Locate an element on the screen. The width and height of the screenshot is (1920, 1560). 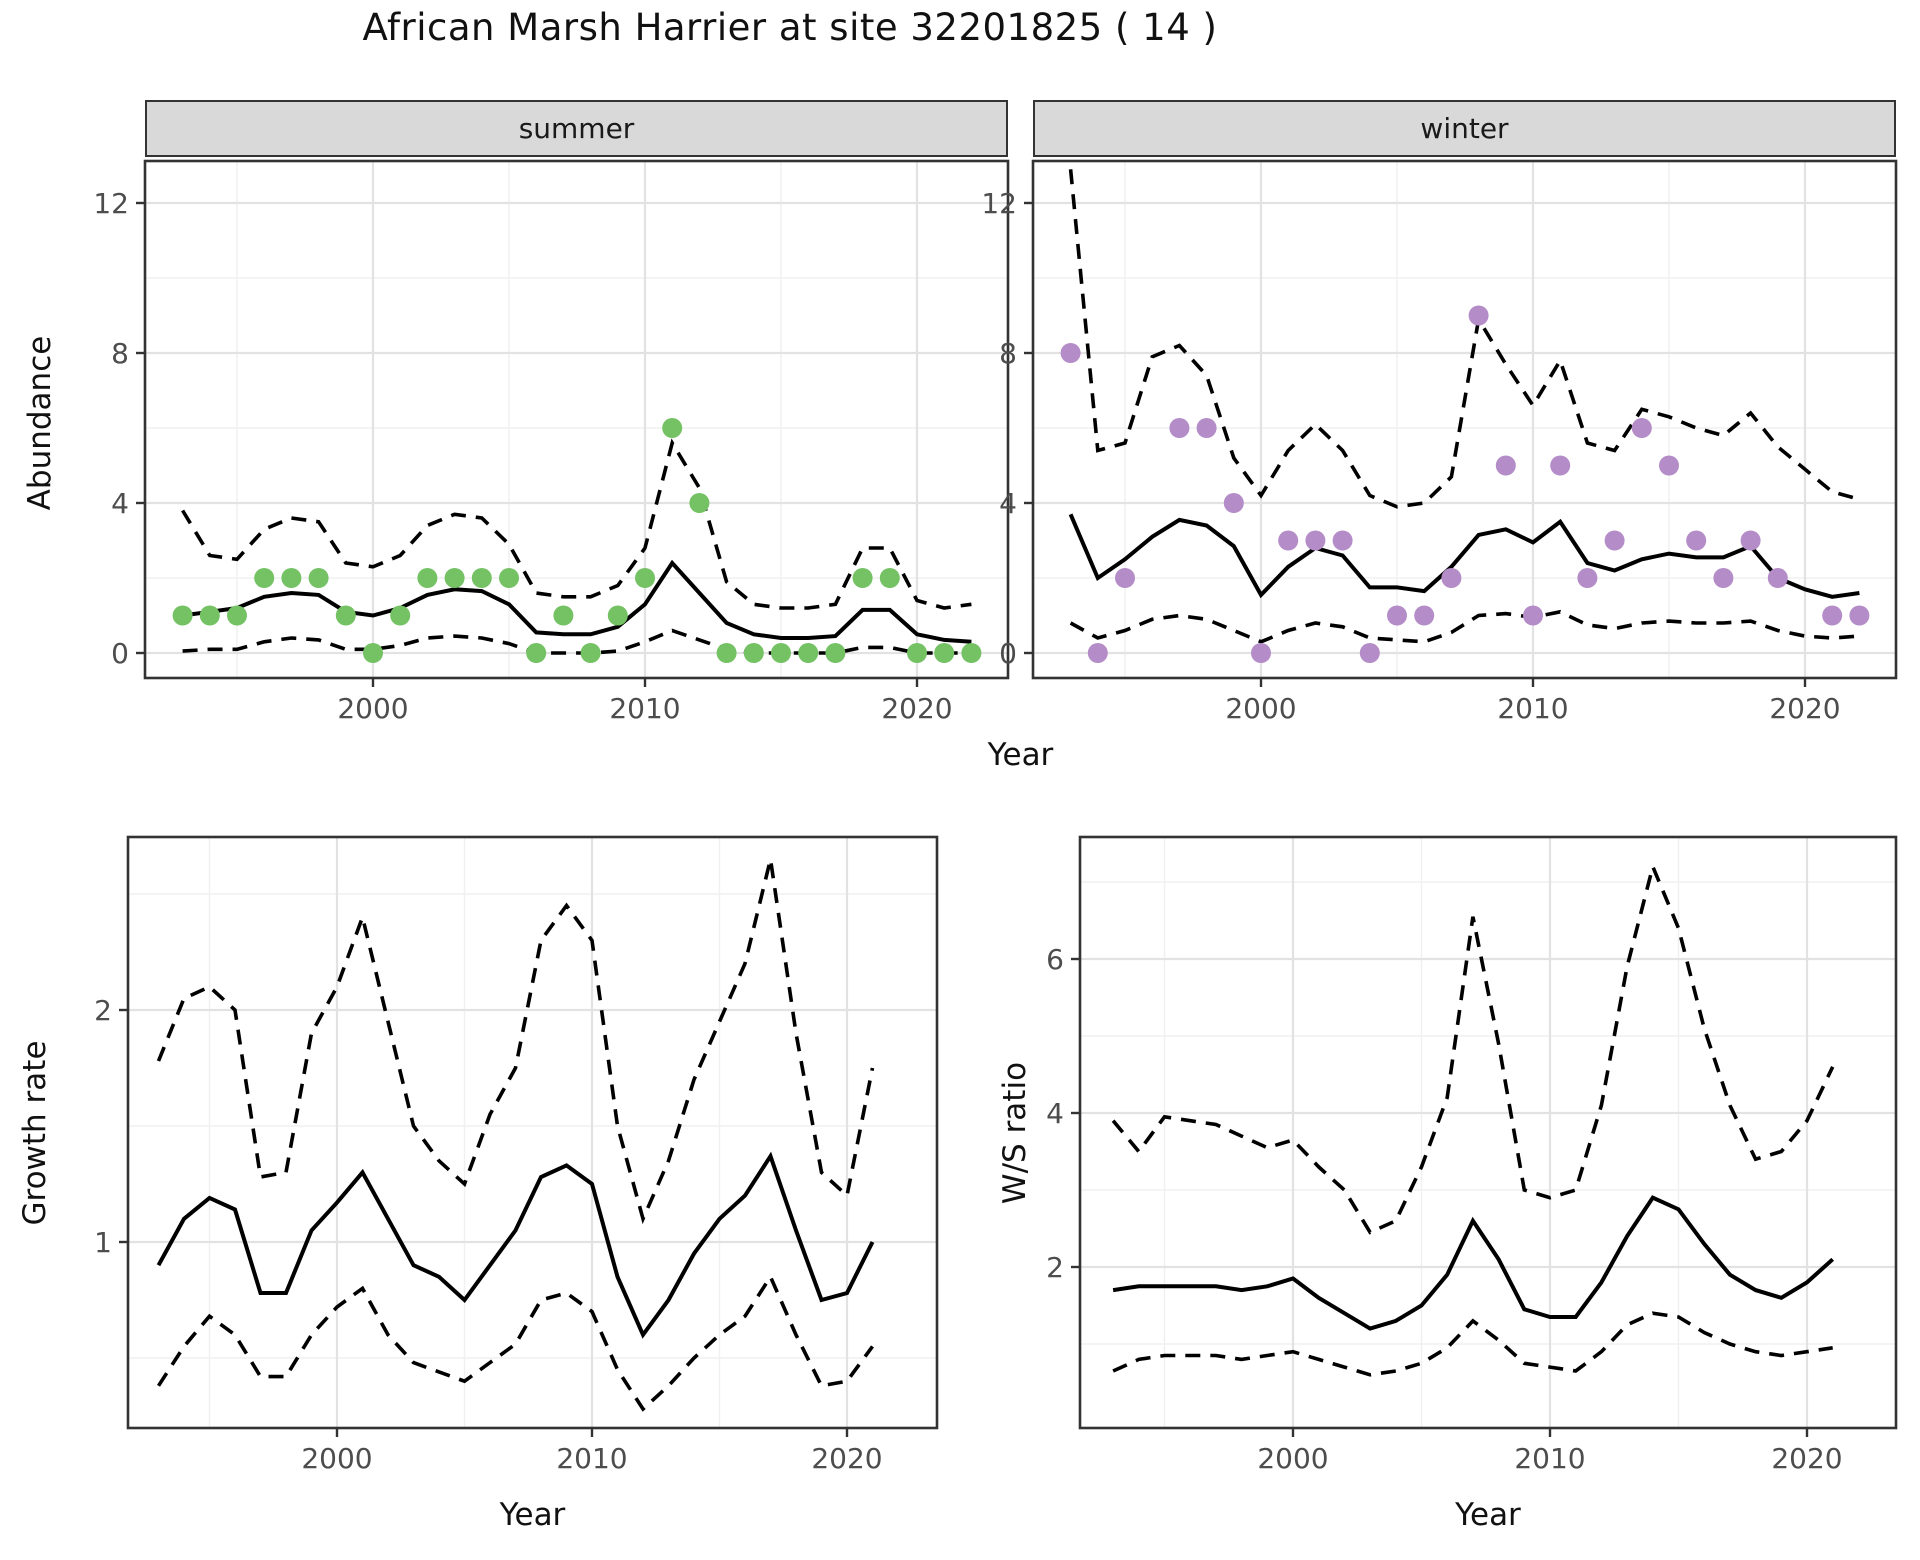
x-axis-title-year-bottom-left: Year is located at coordinates (532, 1515).